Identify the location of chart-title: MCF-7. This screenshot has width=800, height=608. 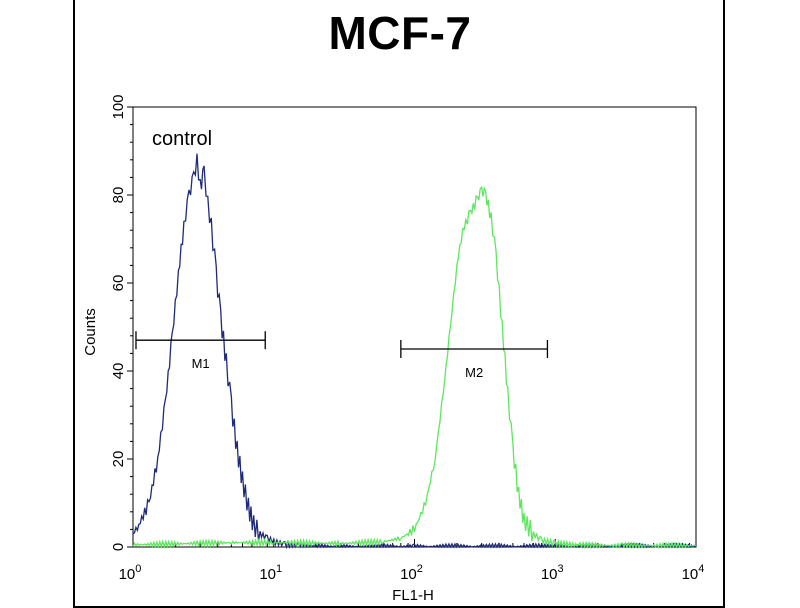
(400, 33).